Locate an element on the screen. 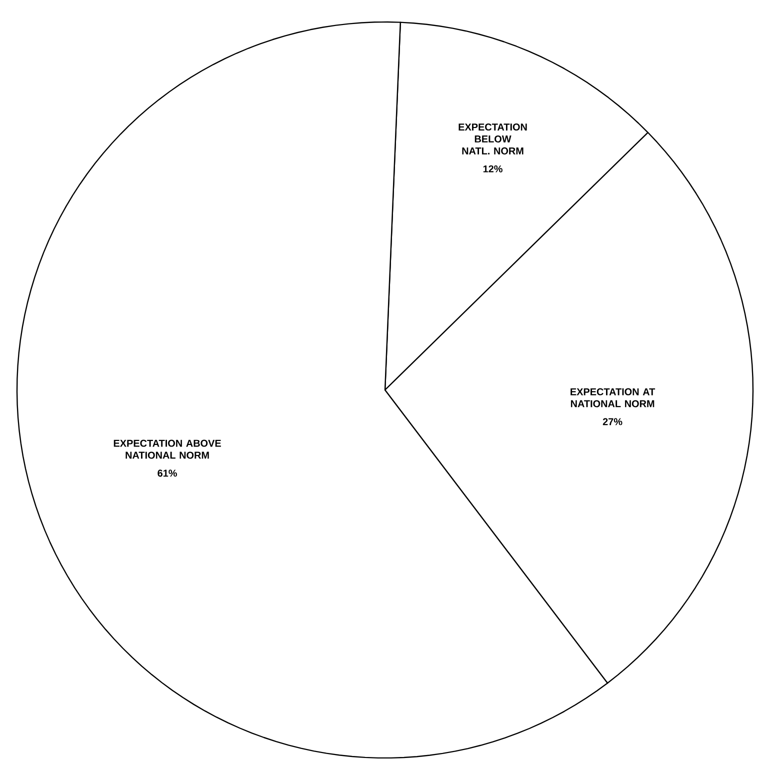 Image resolution: width=759 pixels, height=780 pixels. data-label: 61% is located at coordinates (167, 473).